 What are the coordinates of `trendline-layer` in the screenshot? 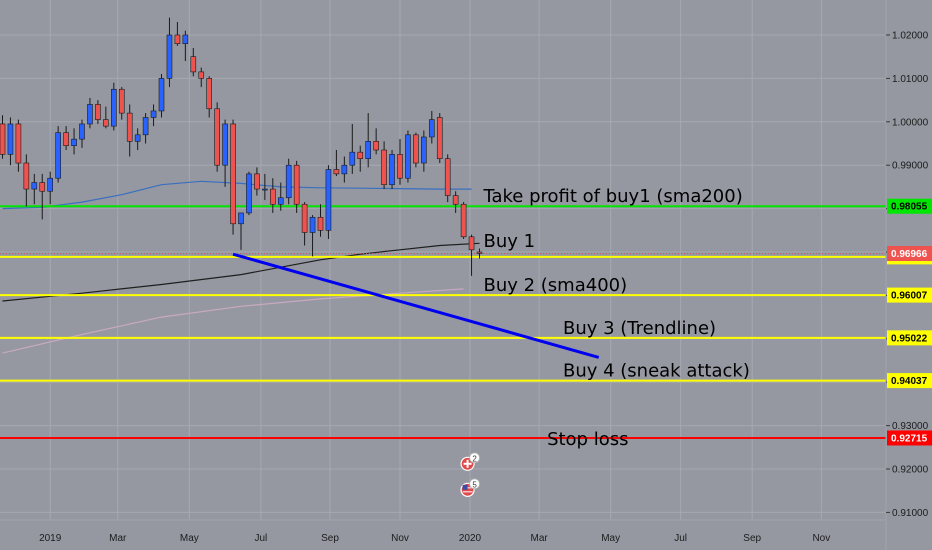 It's located at (416, 305).